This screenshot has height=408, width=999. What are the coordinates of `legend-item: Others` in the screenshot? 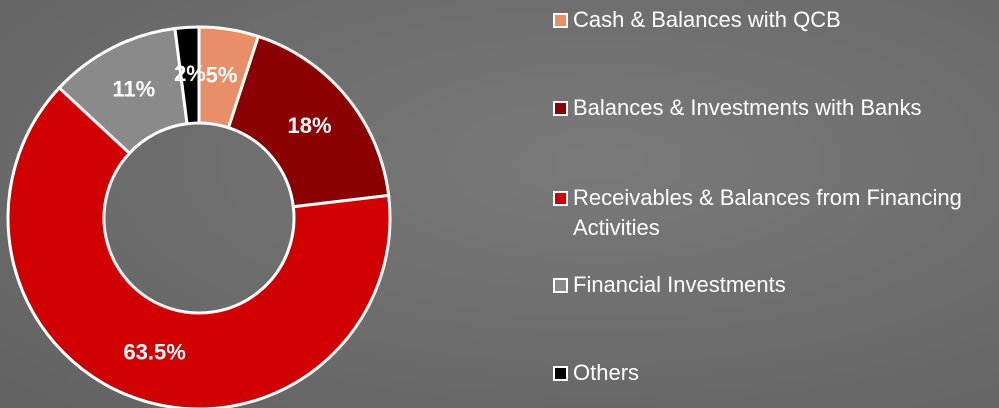 It's located at (773, 373).